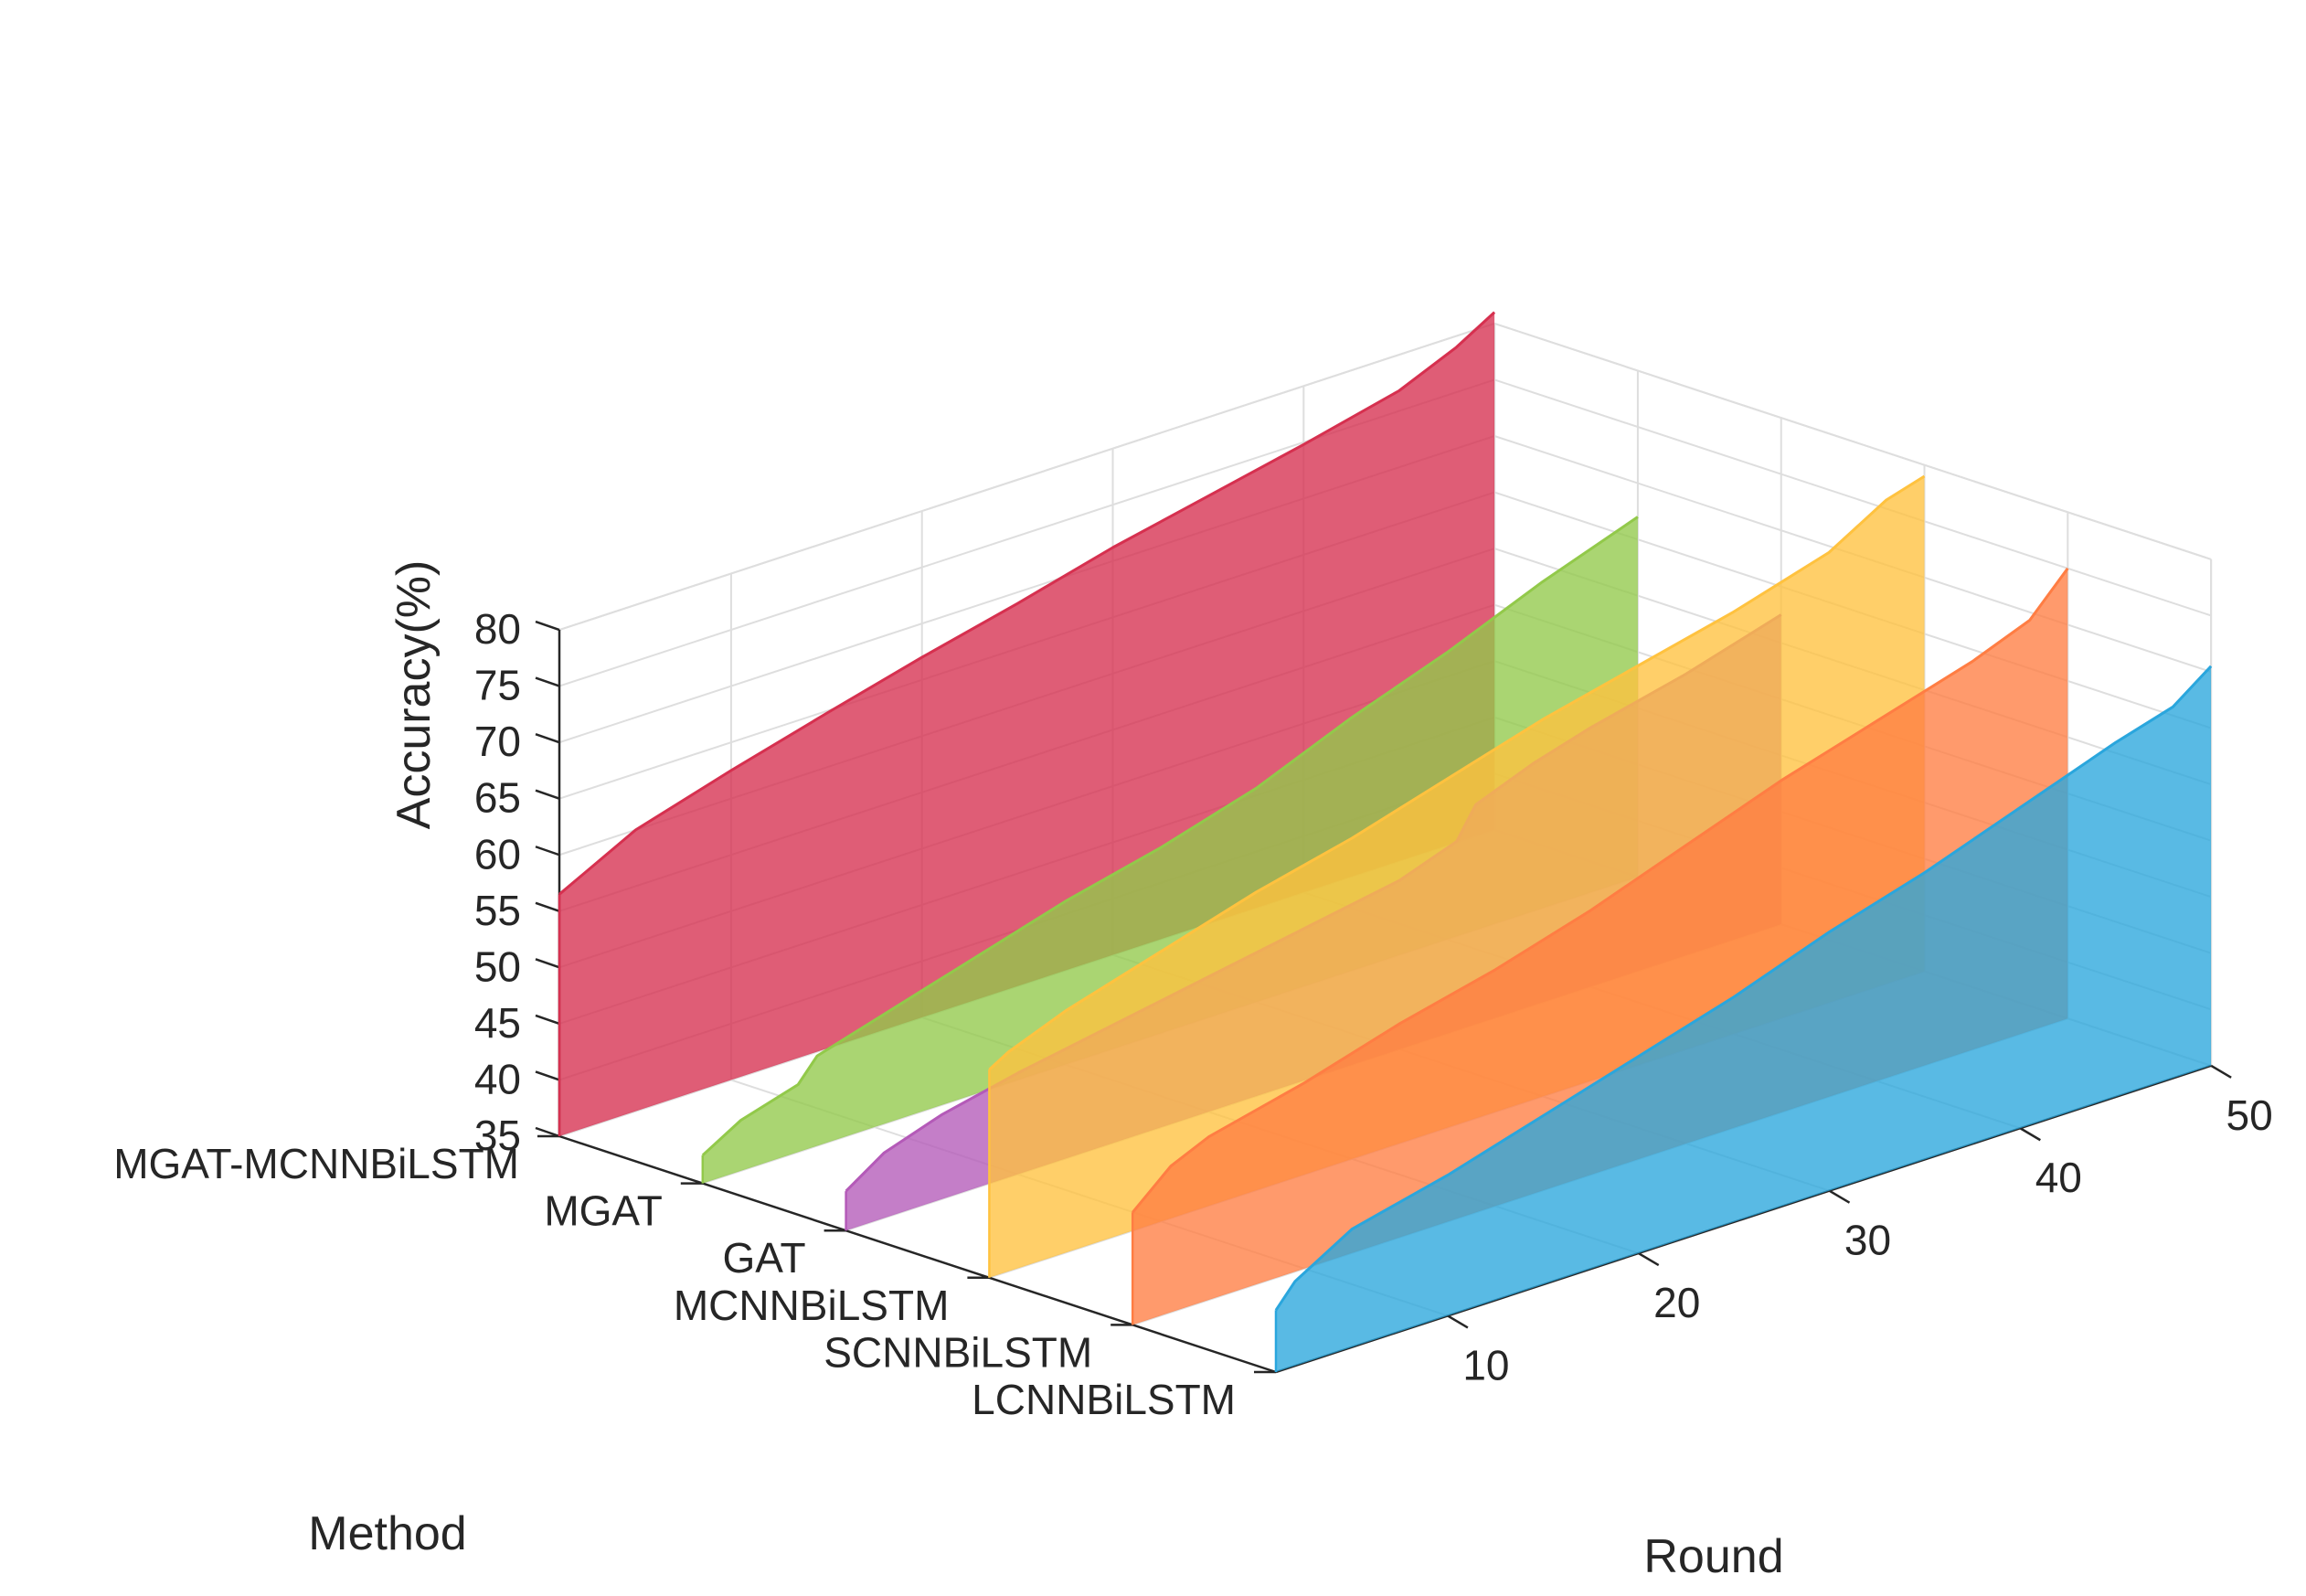  I want to click on y-tick-label: 35, so click(497, 1135).